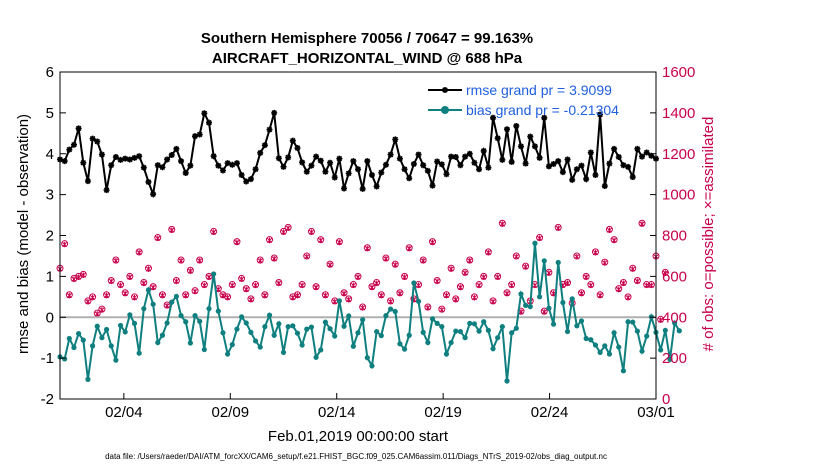 The width and height of the screenshot is (830, 470). Describe the element at coordinates (50, 236) in the screenshot. I see `left-tick-label: 2` at that location.